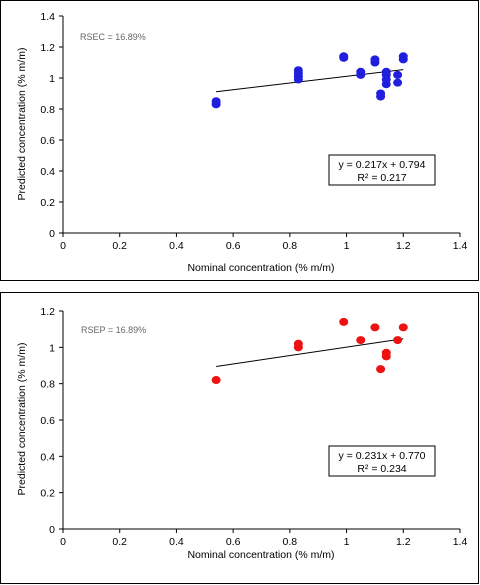 This screenshot has width=480, height=585. Describe the element at coordinates (113, 37) in the screenshot. I see `annotation-label: RSEC = 16.89%` at that location.